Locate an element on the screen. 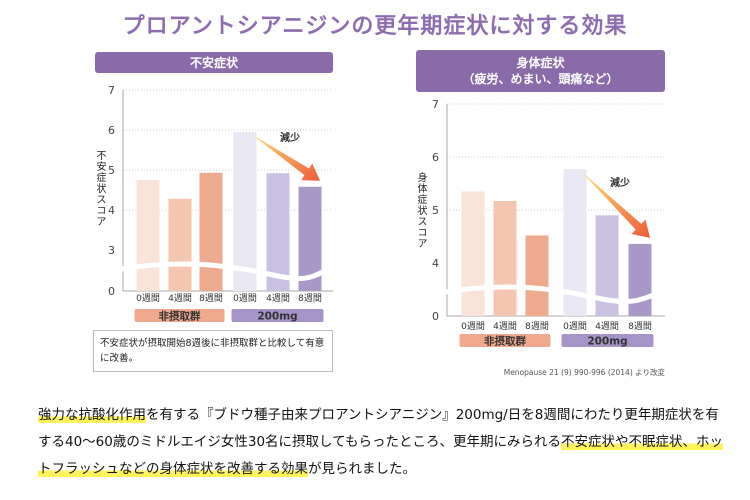 This screenshot has width=750, height=500. chart1-title: 不安症状 is located at coordinates (214, 62).